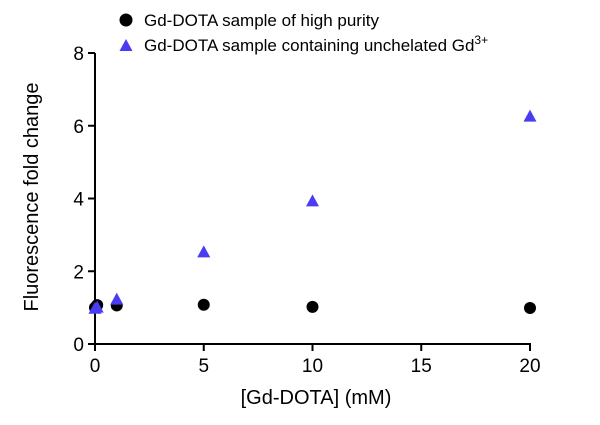 The height and width of the screenshot is (425, 600). I want to click on y-tick-label: 0, so click(78, 345).